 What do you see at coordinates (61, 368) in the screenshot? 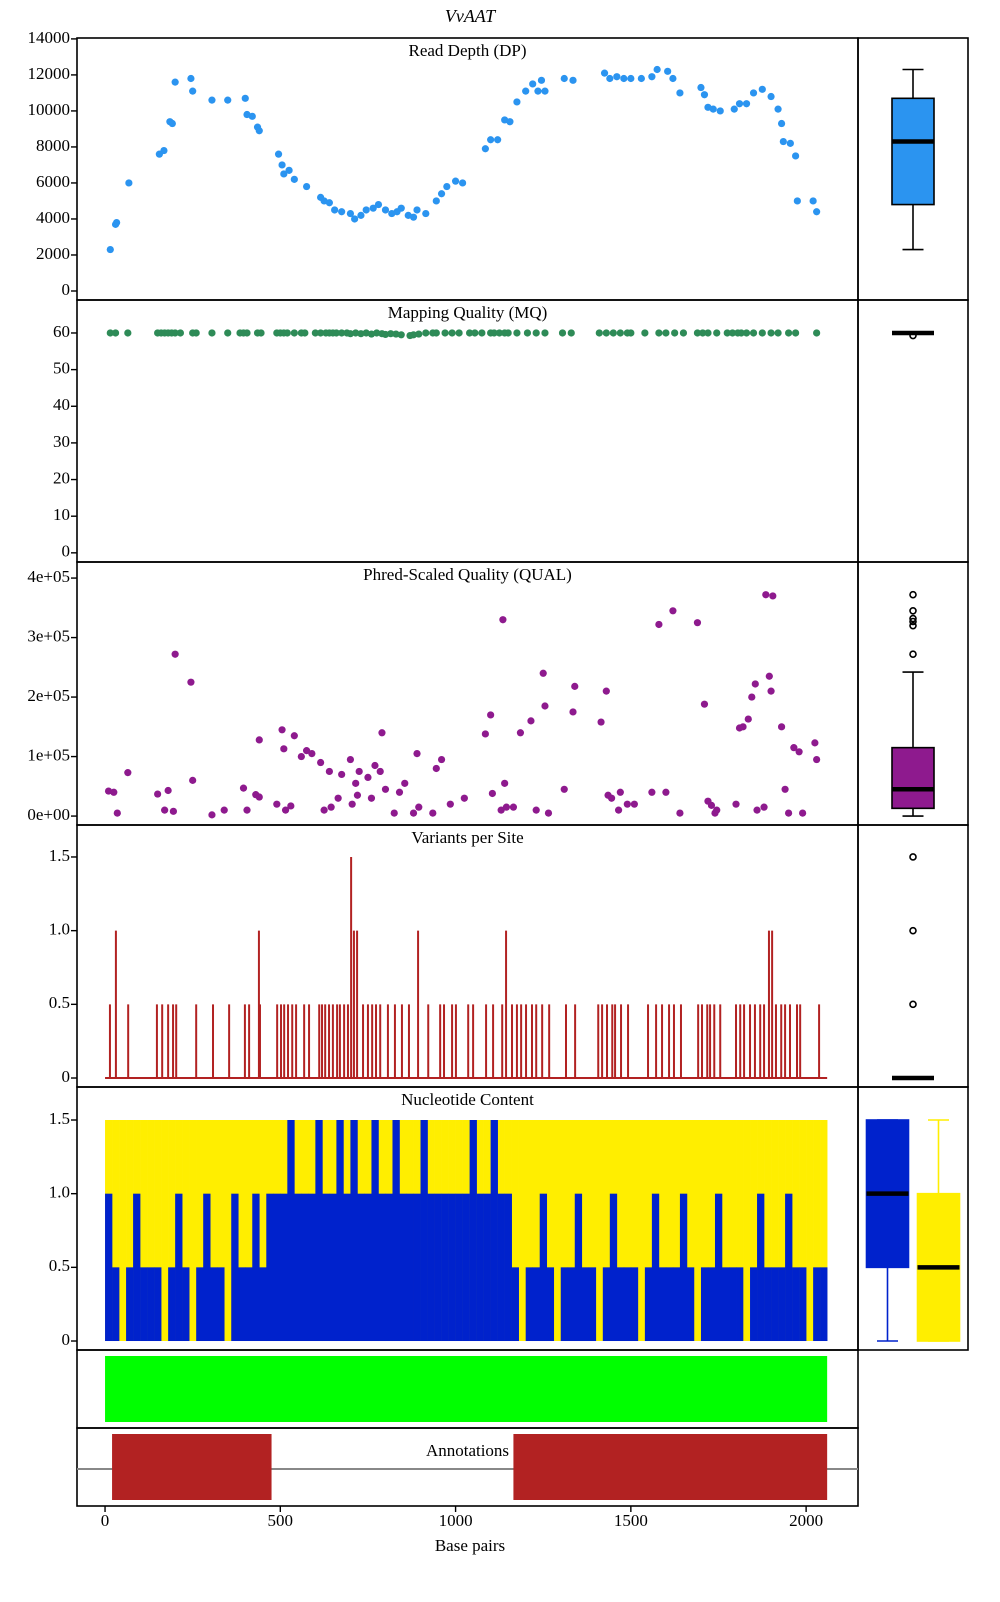
I see `y-tick-label: 50` at bounding box center [61, 368].